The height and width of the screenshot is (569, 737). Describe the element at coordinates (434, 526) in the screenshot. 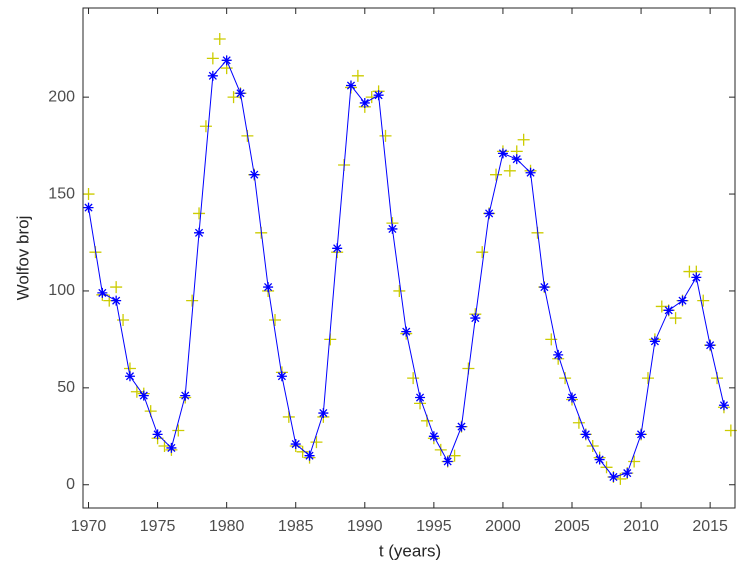

I see `x-tick-label: 1995` at that location.